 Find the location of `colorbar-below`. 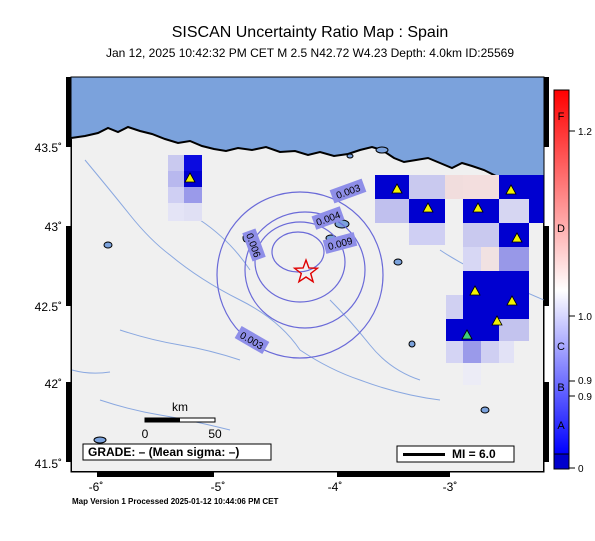

colorbar-below is located at coordinates (561, 461).